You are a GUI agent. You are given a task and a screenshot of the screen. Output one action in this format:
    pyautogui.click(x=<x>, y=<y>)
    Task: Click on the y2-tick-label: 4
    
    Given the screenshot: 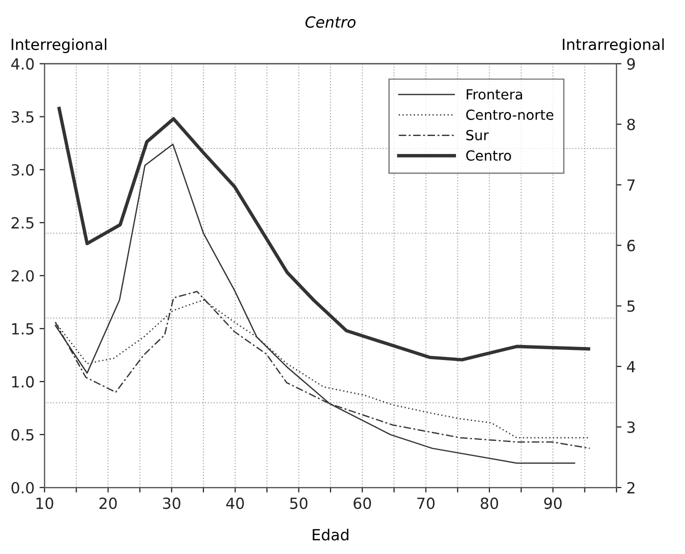 What is the action you would take?
    pyautogui.click(x=631, y=366)
    